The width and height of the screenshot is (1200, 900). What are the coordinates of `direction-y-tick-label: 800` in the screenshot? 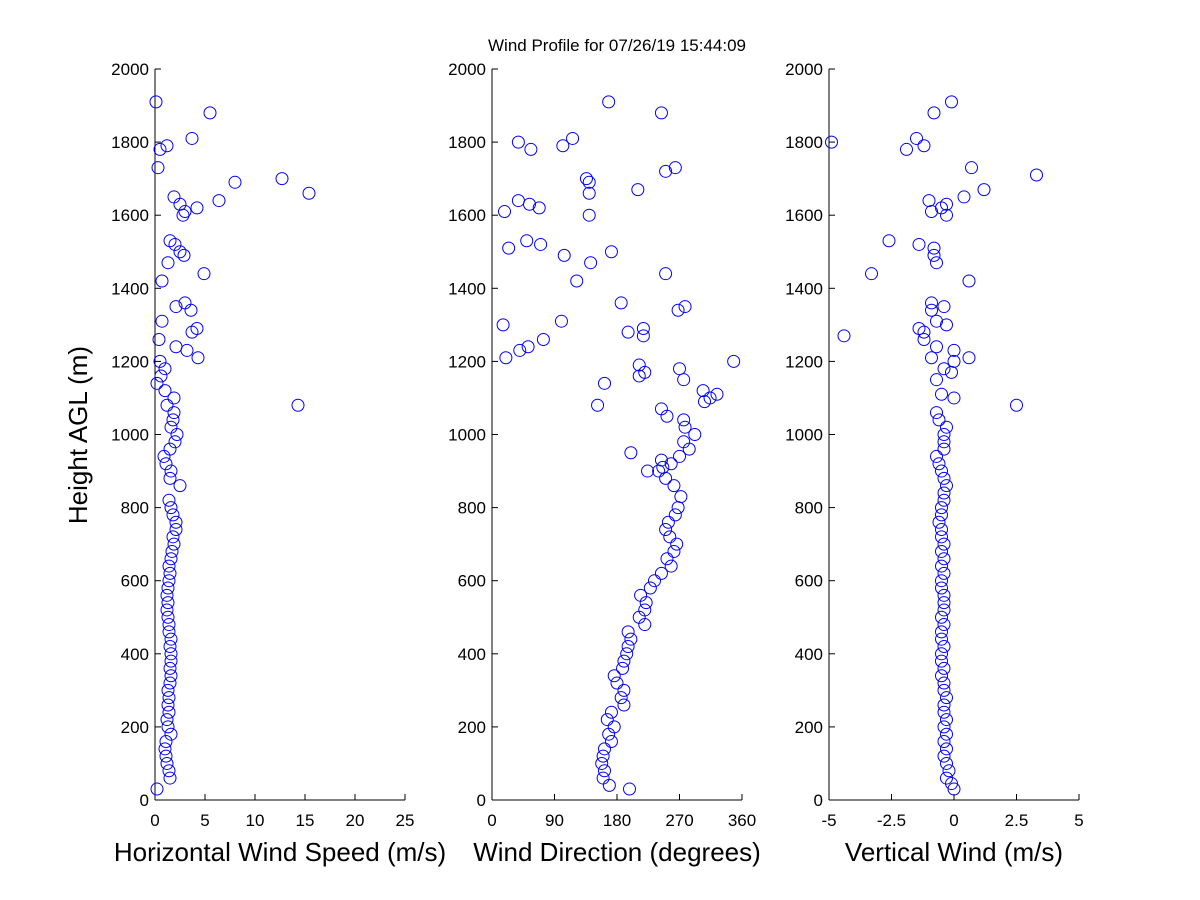 It's located at (472, 508).